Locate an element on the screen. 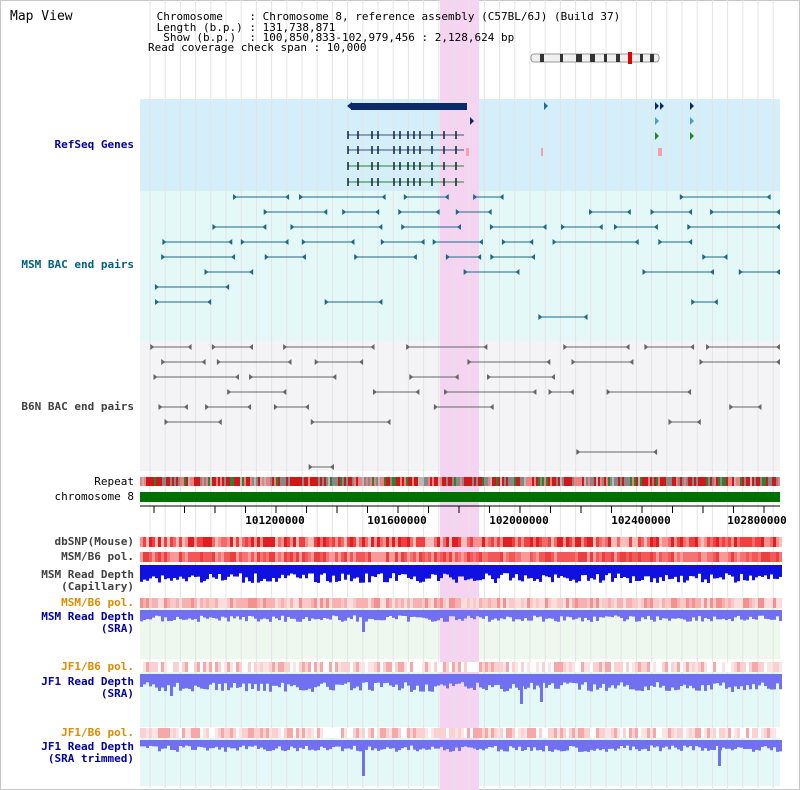 The width and height of the screenshot is (800, 790). msm-b6-pol-label: MSM/B6 pol. is located at coordinates (97, 556).